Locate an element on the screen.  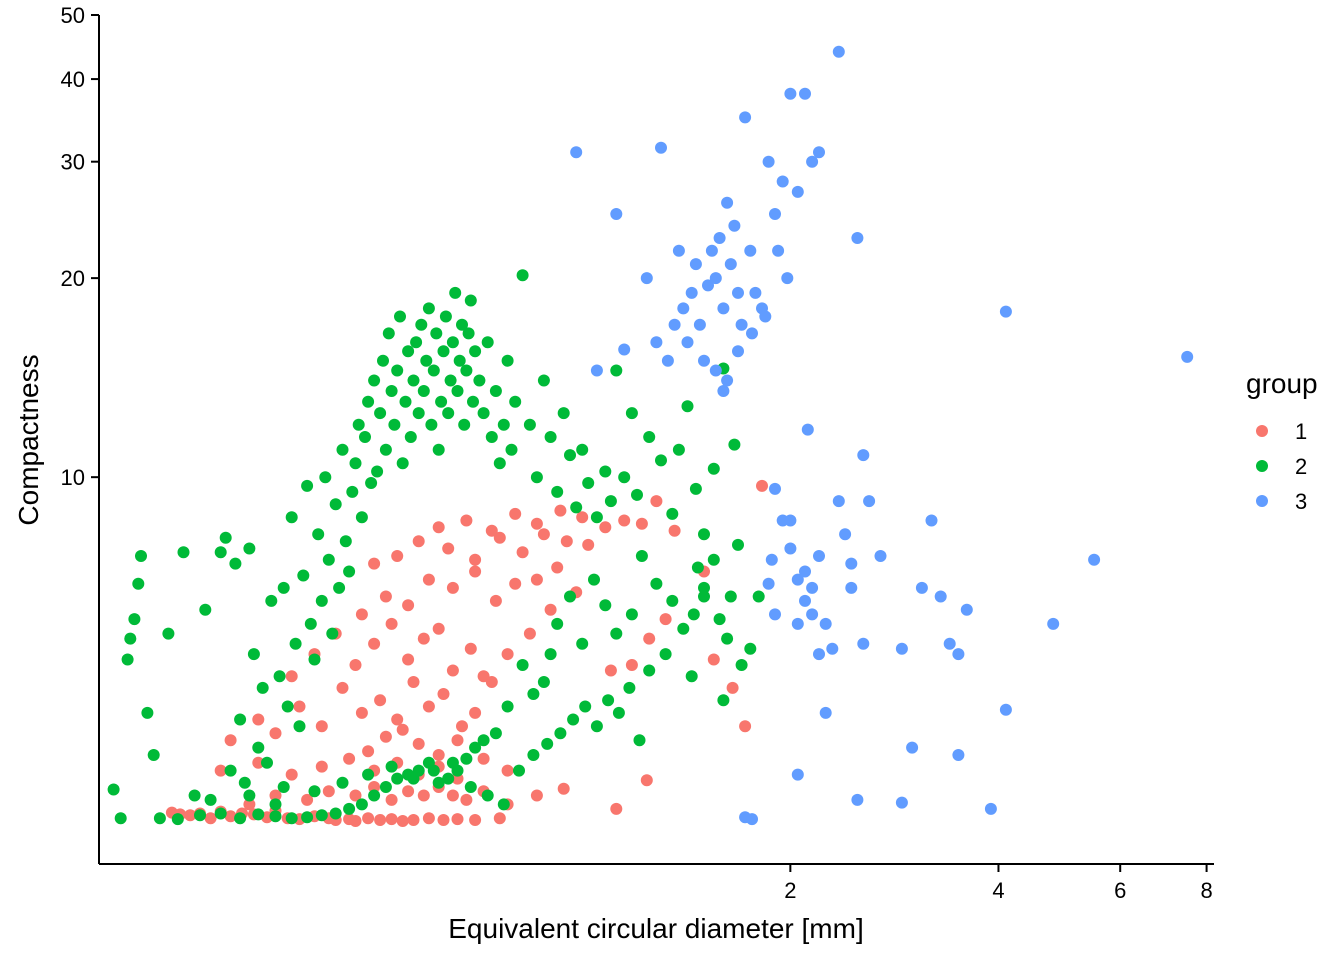
x-axis-title: Equivalent circular diameter [mm] is located at coordinates (655, 928).